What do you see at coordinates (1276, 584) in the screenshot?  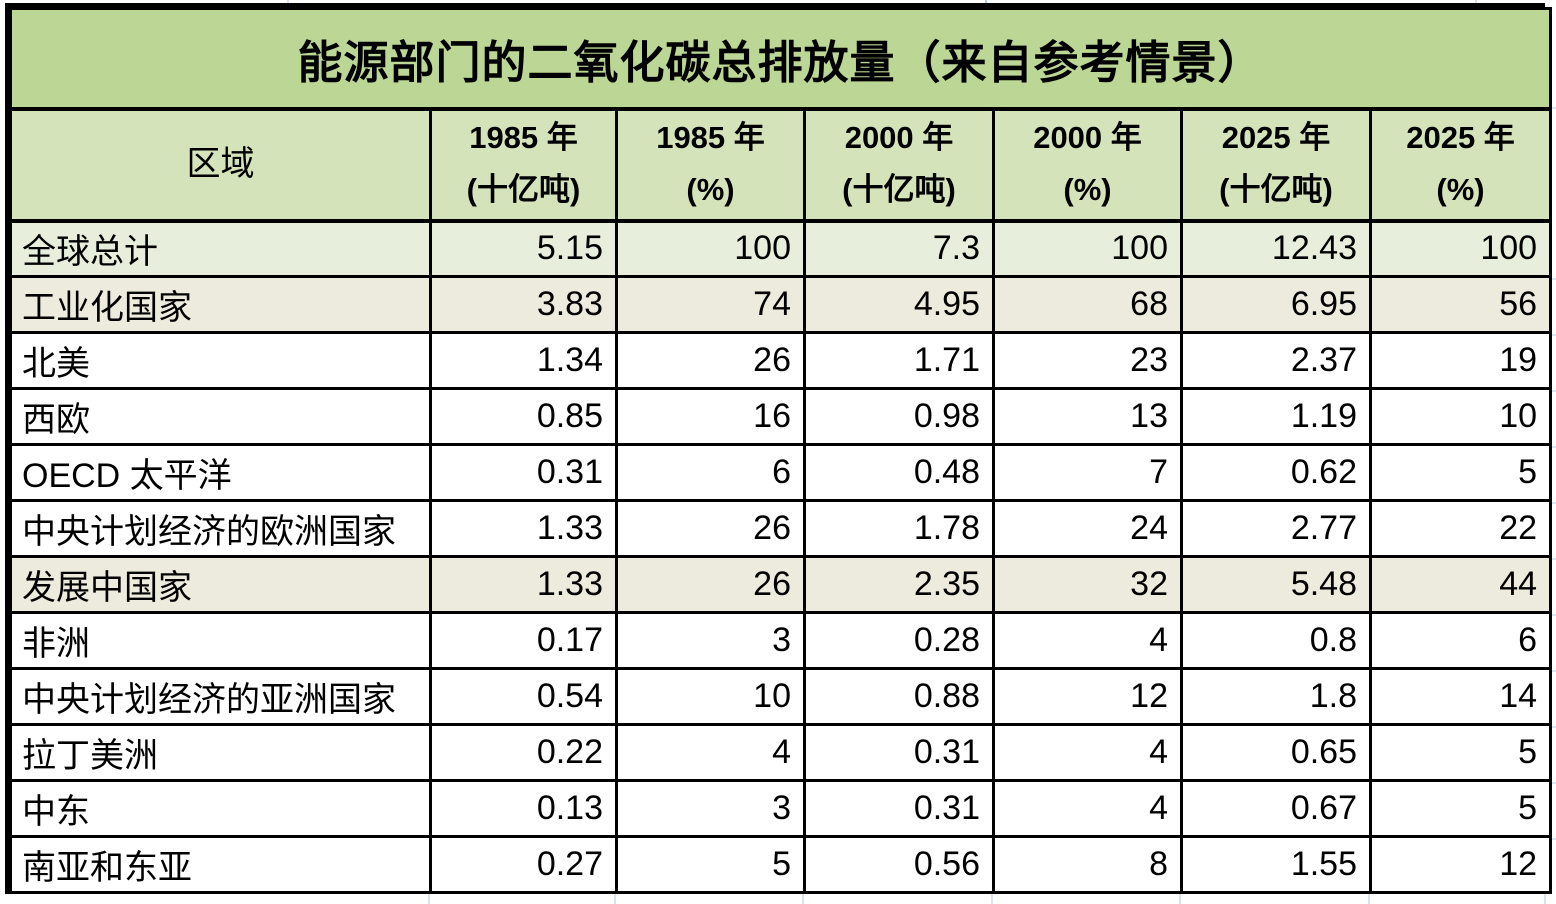 I see `value-cell: 5.48` at bounding box center [1276, 584].